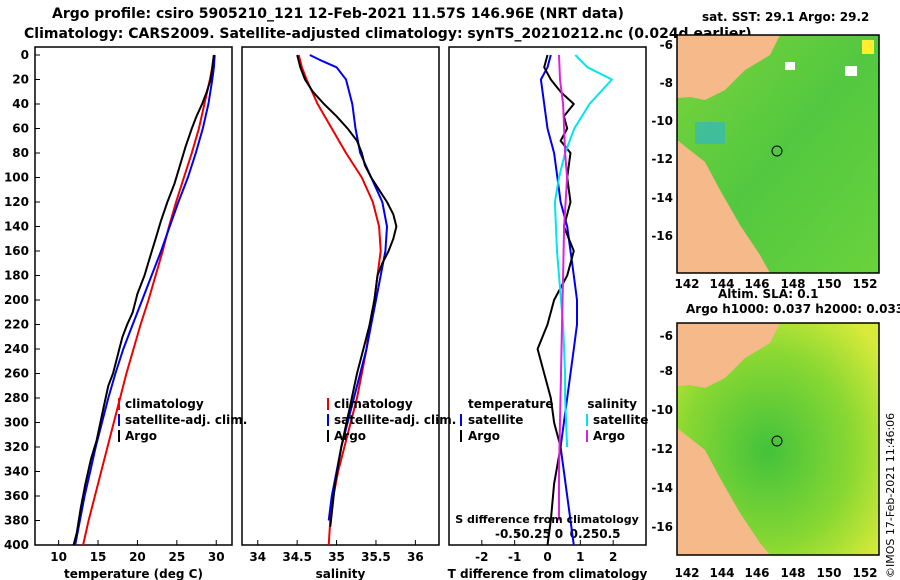  Describe the element at coordinates (20, 104) in the screenshot. I see `depth-tick-label: 40` at that location.